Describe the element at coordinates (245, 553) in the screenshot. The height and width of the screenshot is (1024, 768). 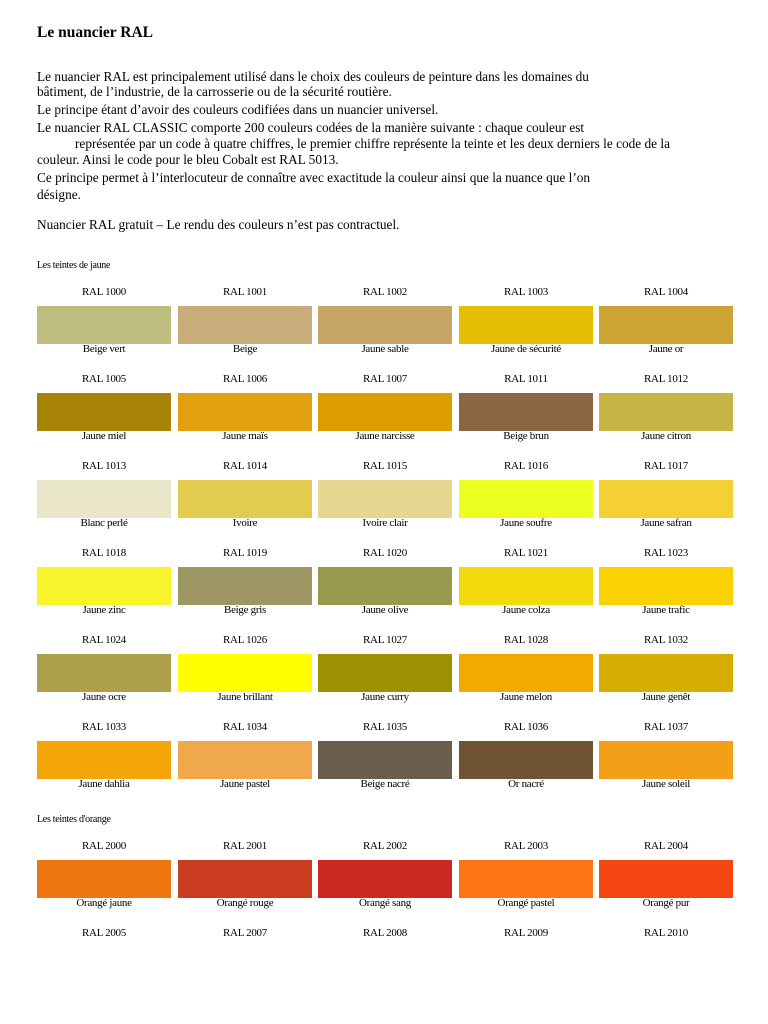
I see `ral-code: RAL 1019` at that location.